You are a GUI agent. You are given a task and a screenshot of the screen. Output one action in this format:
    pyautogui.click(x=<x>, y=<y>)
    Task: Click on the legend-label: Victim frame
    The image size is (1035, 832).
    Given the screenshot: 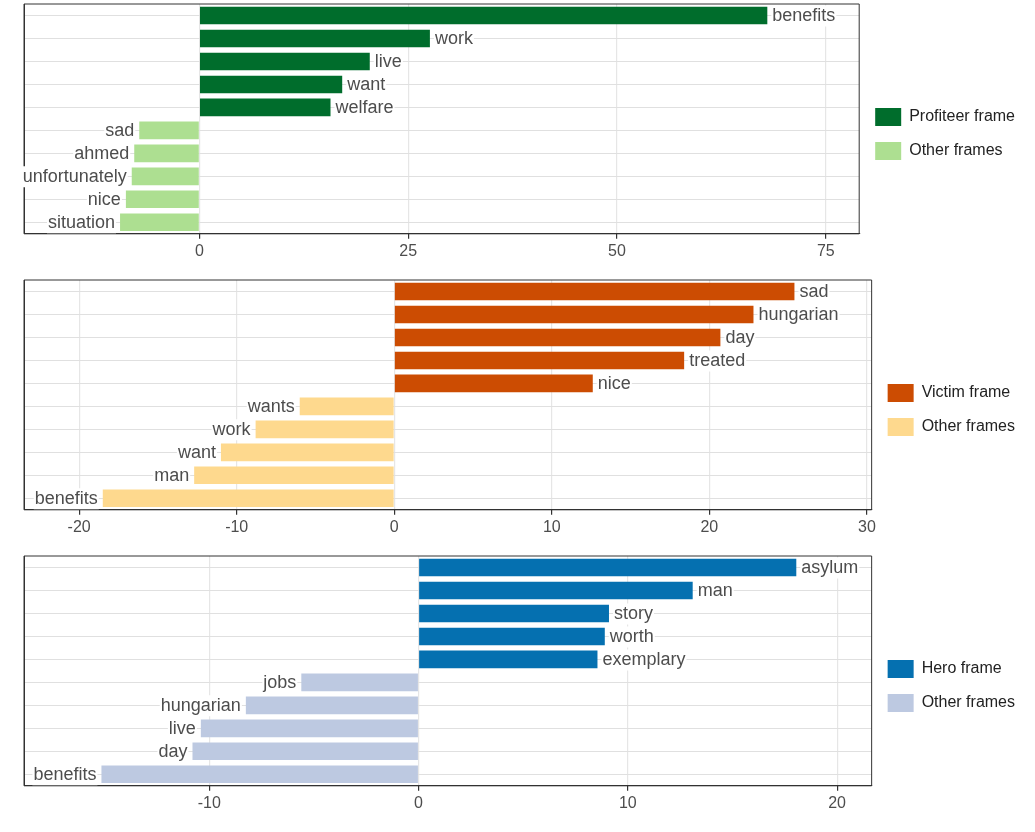 What is the action you would take?
    pyautogui.click(x=966, y=392)
    